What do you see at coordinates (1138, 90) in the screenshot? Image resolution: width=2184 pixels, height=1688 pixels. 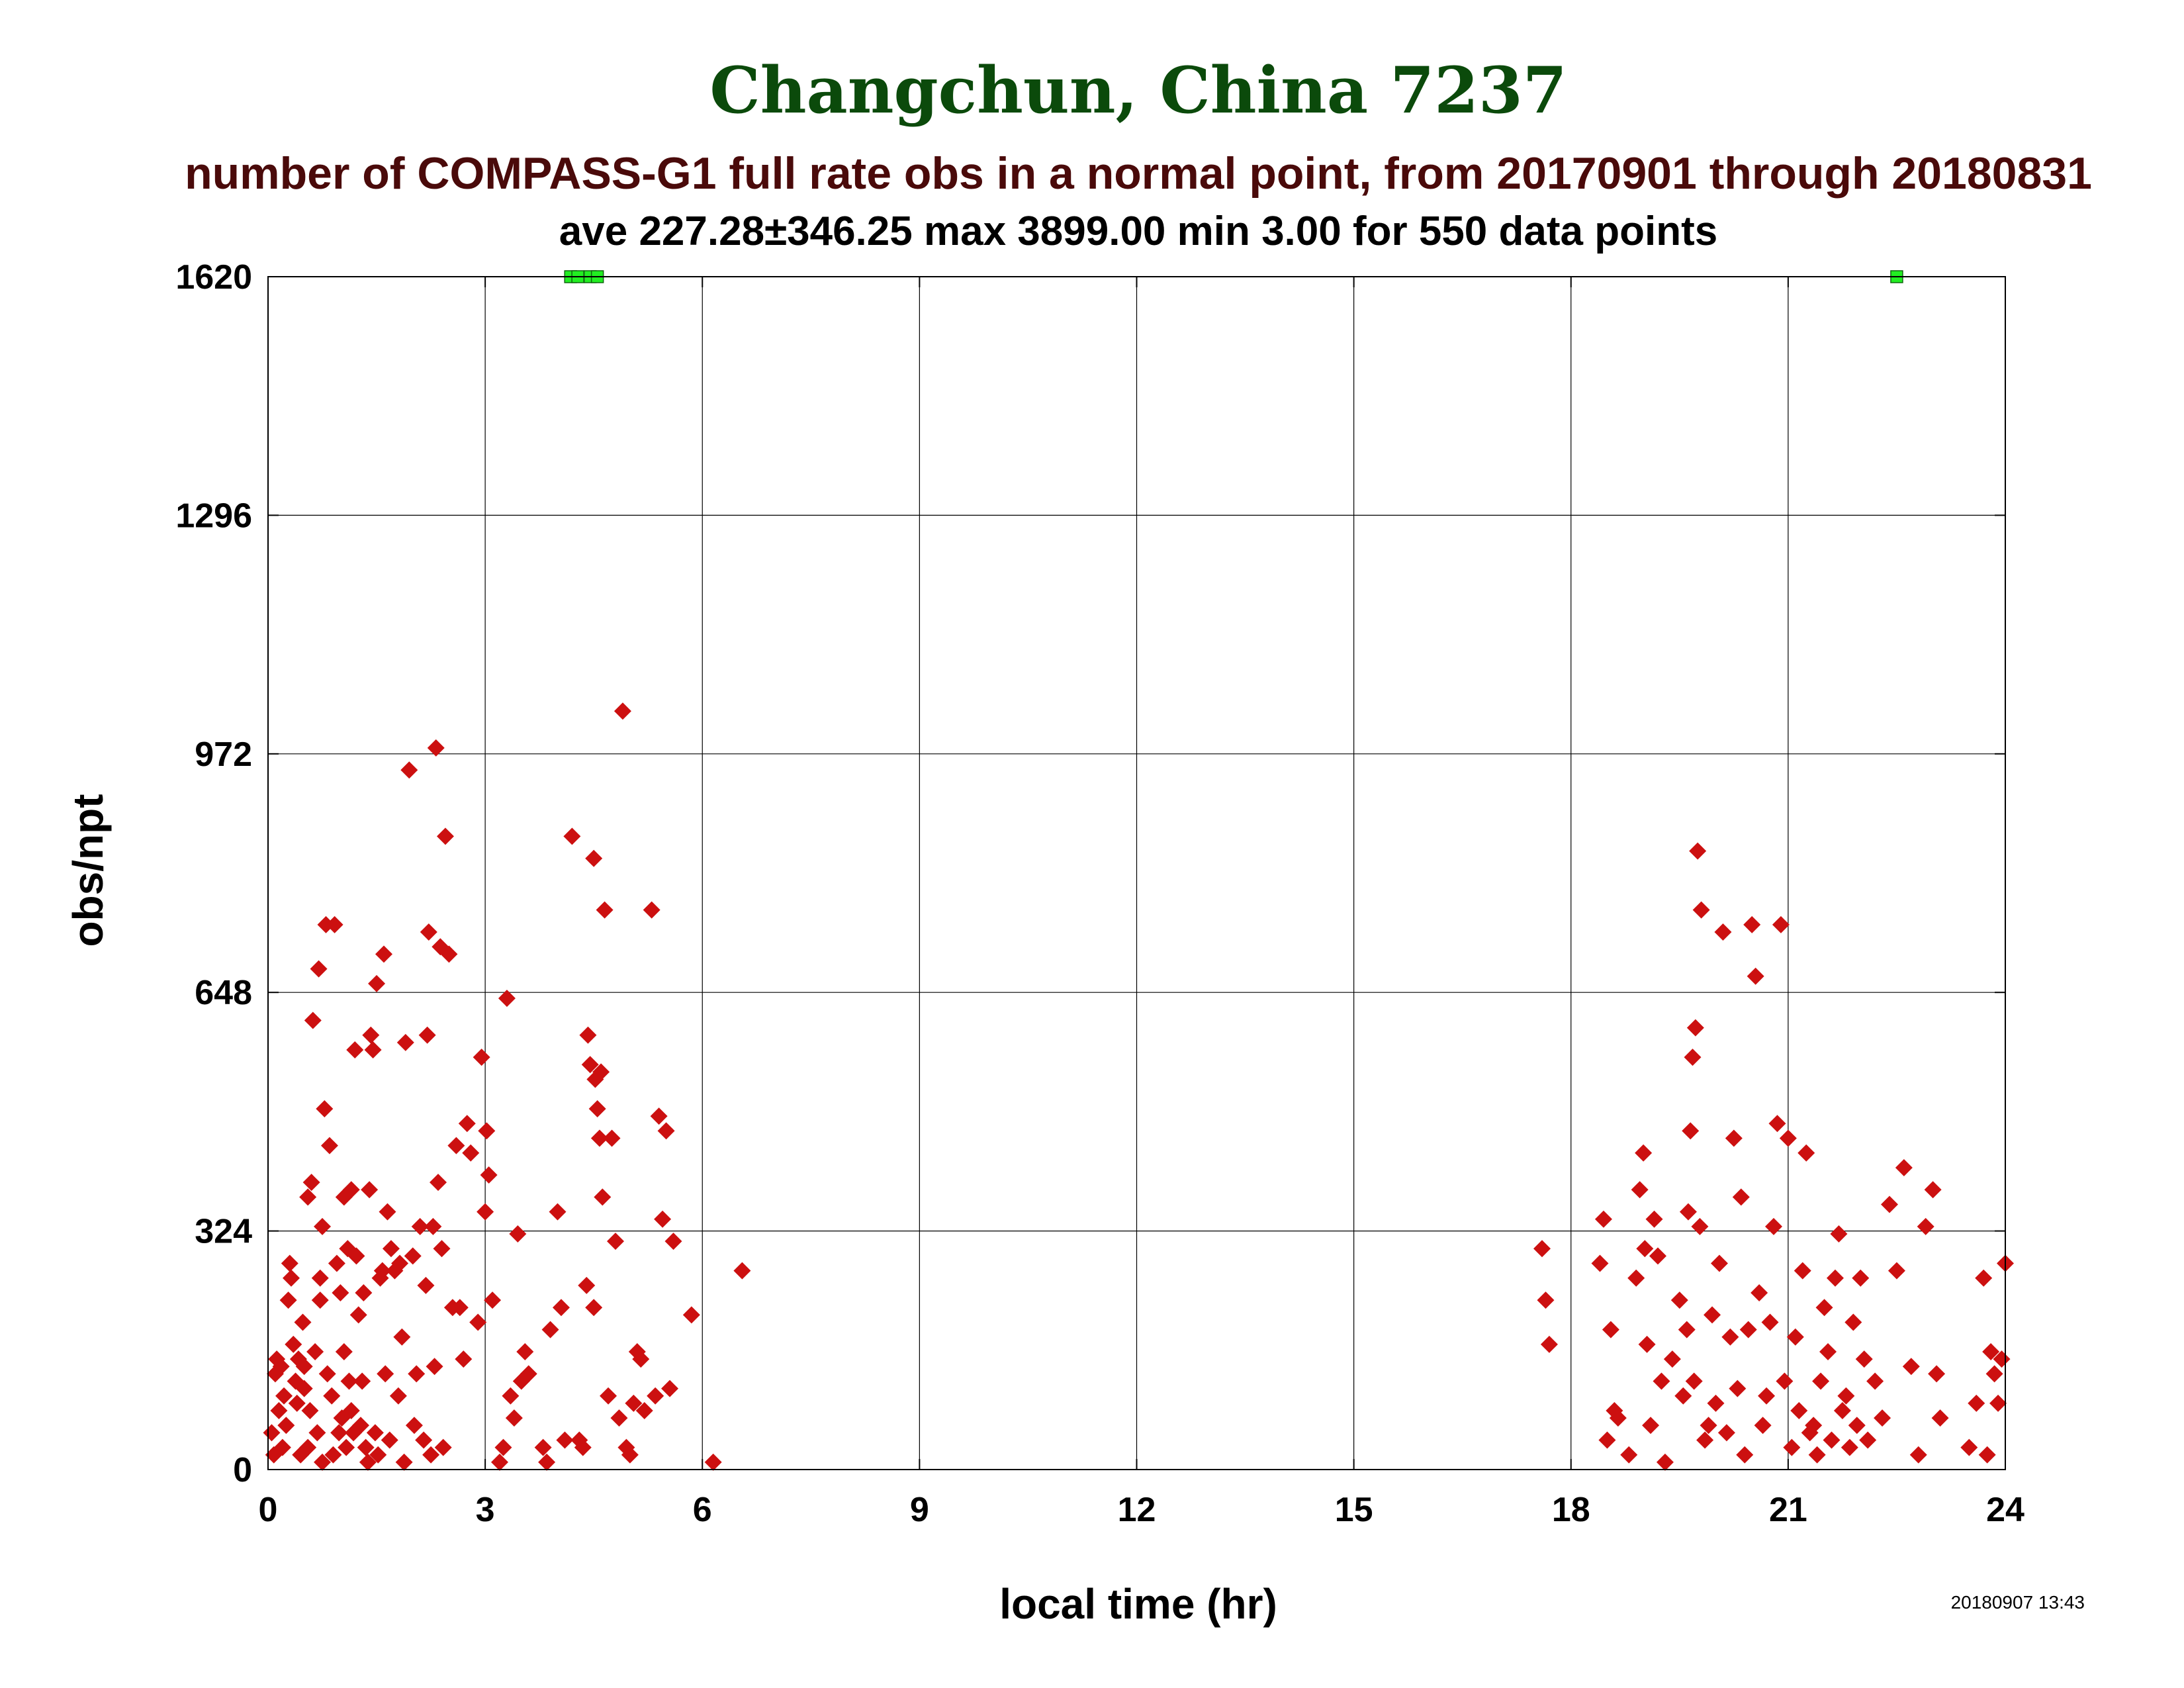 I see `chart-title: Changchun, China 7237` at bounding box center [1138, 90].